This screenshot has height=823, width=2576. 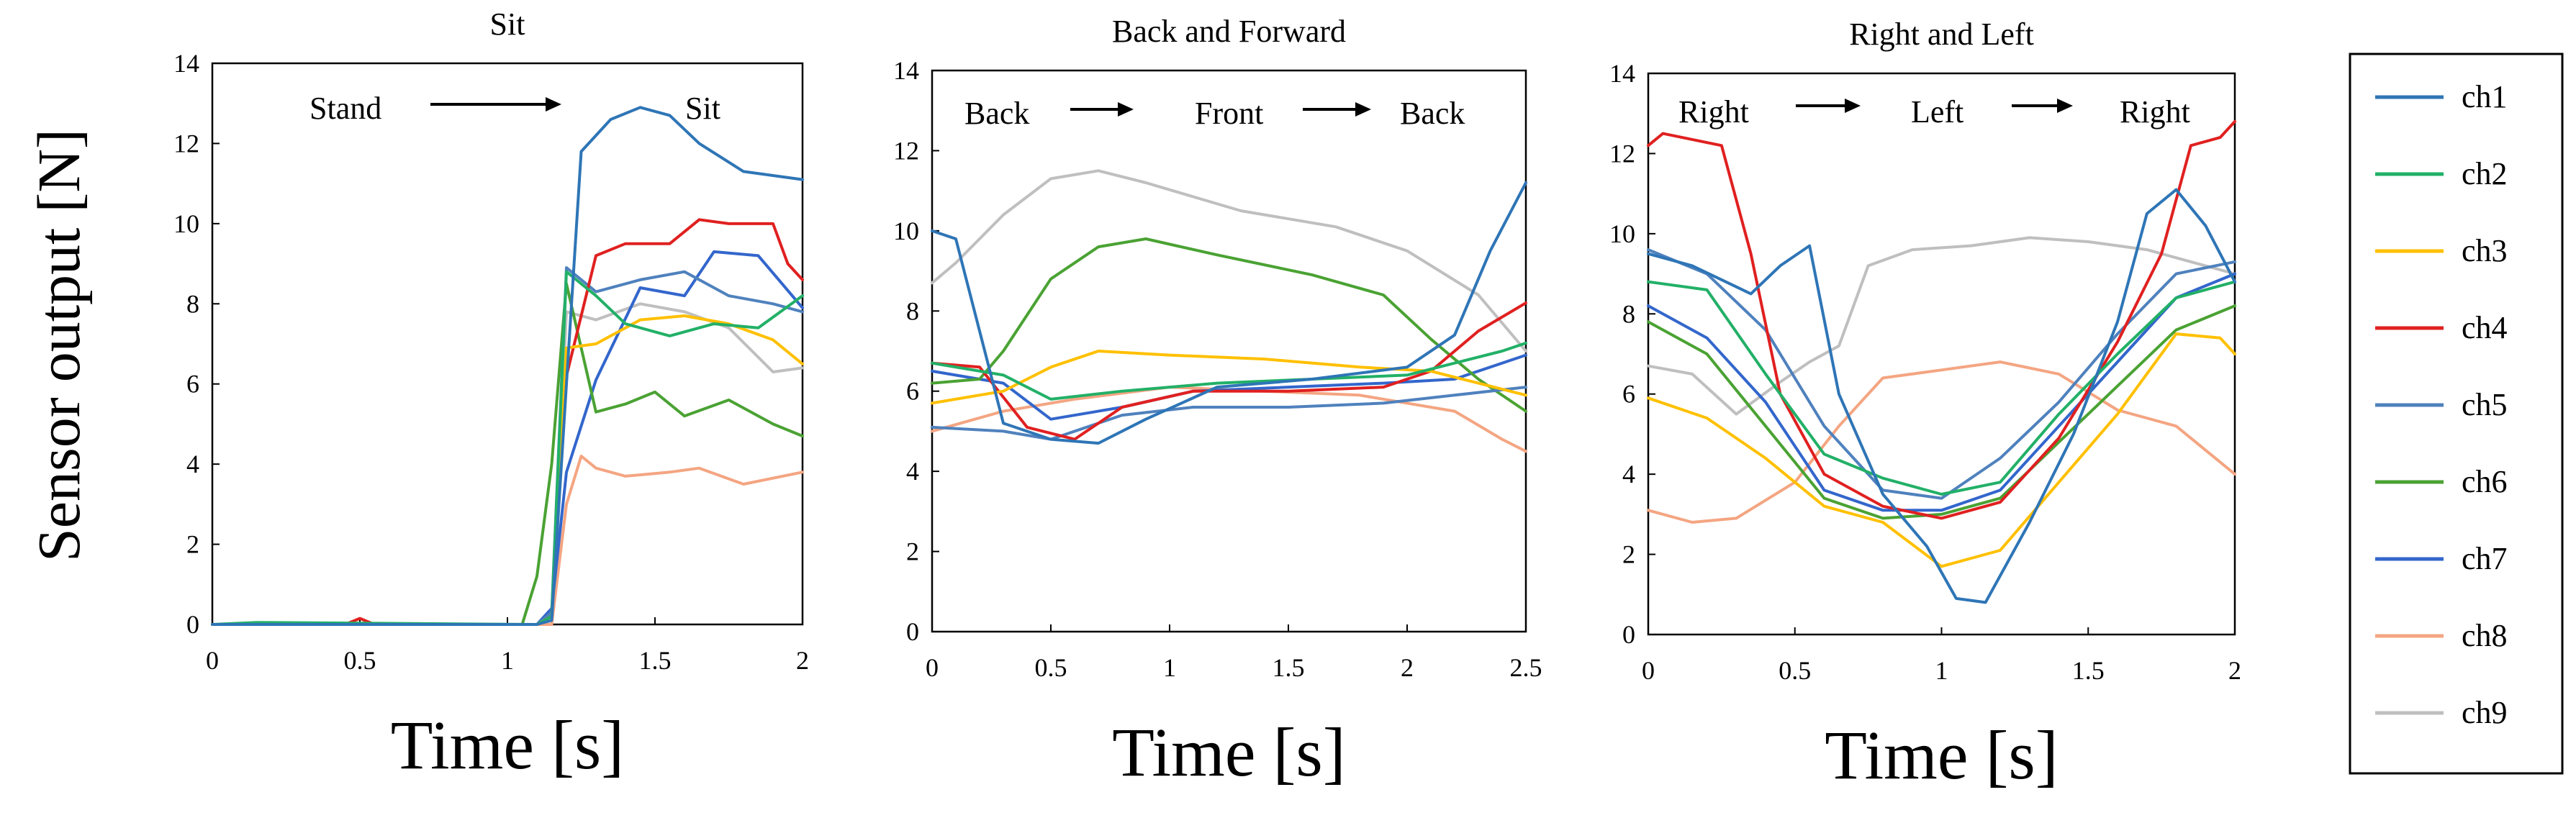 I want to click on y-axis-label: Sensor output [N], so click(x=59, y=345).